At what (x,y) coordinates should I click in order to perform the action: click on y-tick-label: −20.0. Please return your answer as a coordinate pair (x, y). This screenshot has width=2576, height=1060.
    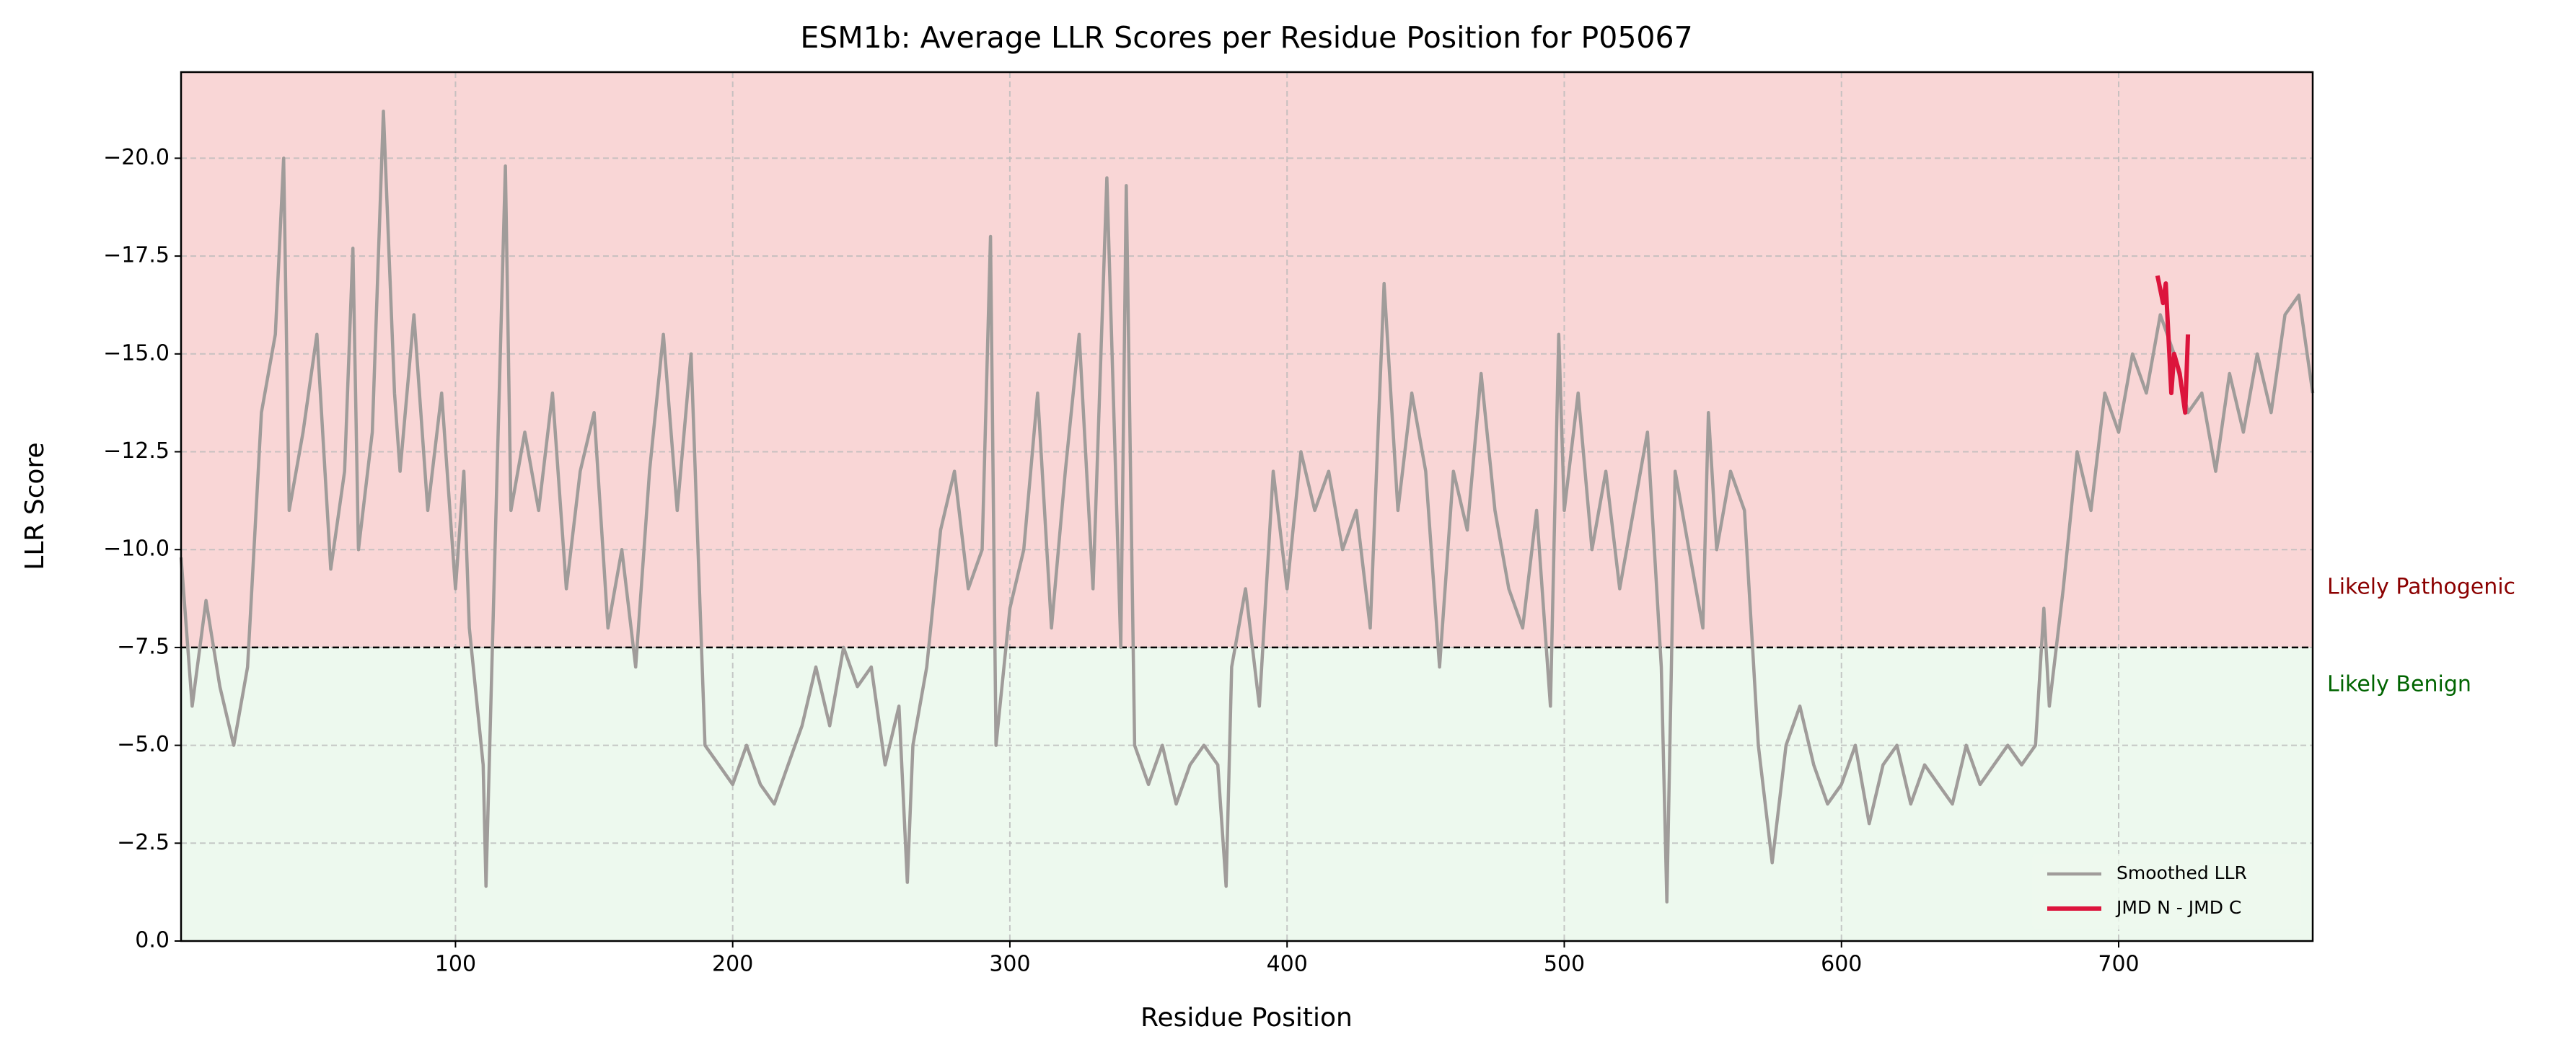
    Looking at the image, I should click on (136, 157).